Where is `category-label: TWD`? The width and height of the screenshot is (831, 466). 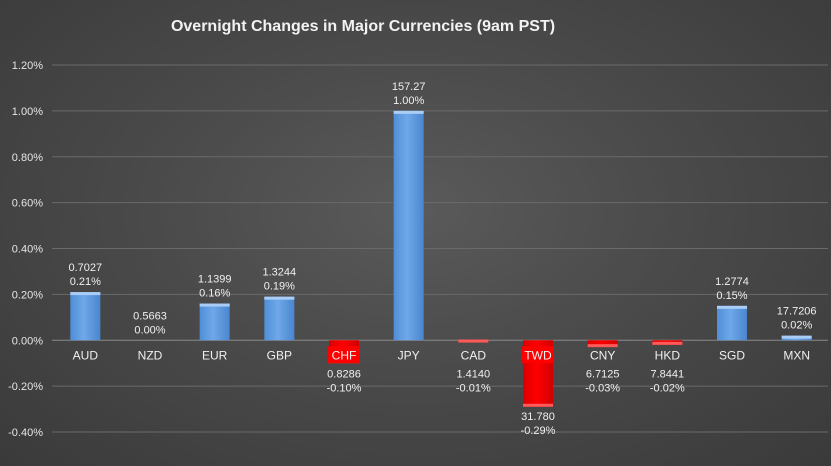
category-label: TWD is located at coordinates (538, 355).